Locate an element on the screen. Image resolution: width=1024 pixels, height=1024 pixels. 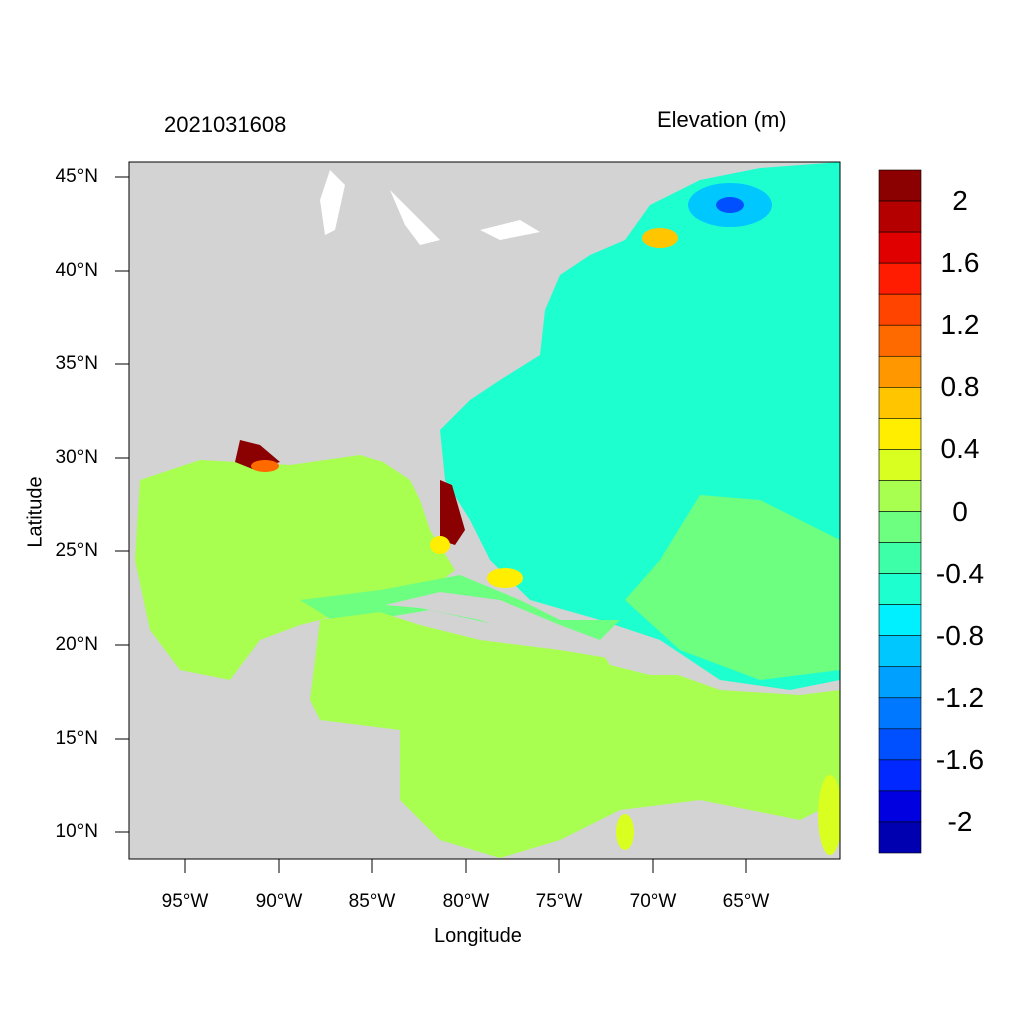
great-lakes is located at coordinates (430, 207).